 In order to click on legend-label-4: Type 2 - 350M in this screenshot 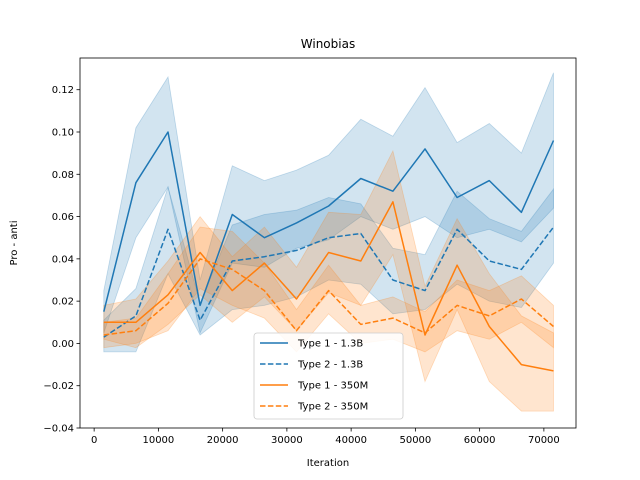, I will do `click(332, 407)`.